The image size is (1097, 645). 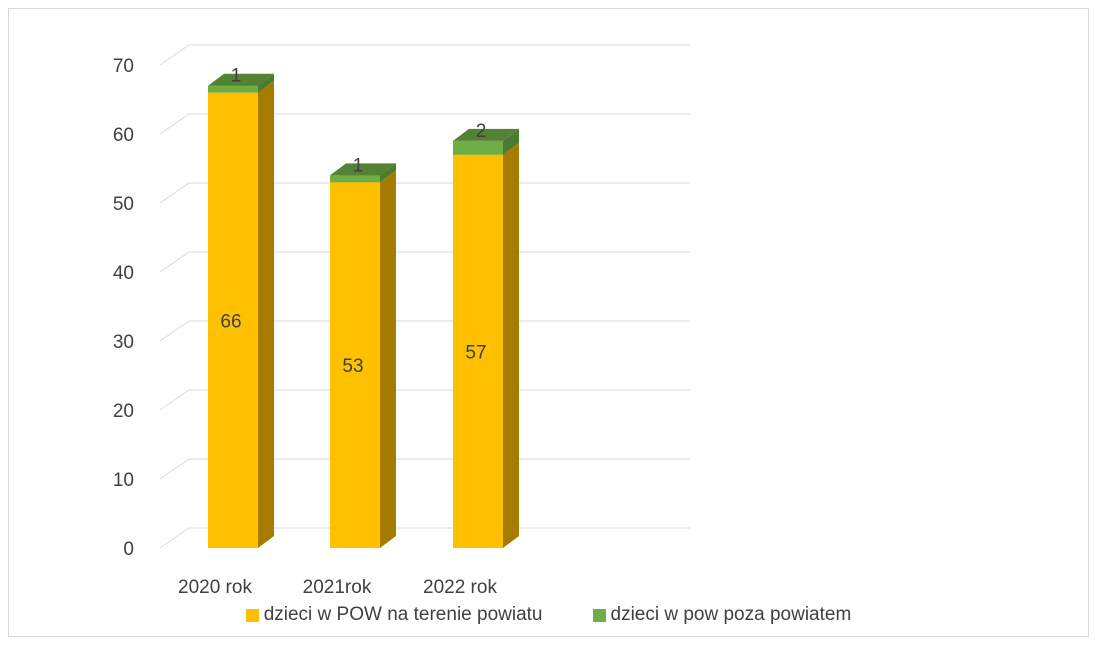 What do you see at coordinates (128, 549) in the screenshot?
I see `y-tick-label: 0` at bounding box center [128, 549].